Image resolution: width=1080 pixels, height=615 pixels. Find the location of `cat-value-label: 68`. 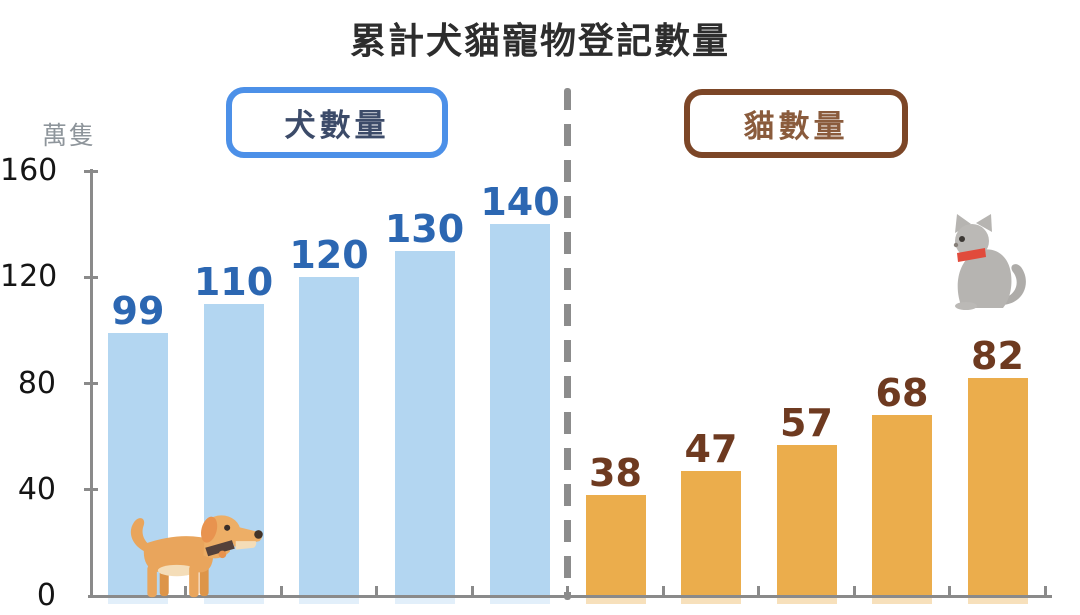

cat-value-label: 68 is located at coordinates (902, 393).